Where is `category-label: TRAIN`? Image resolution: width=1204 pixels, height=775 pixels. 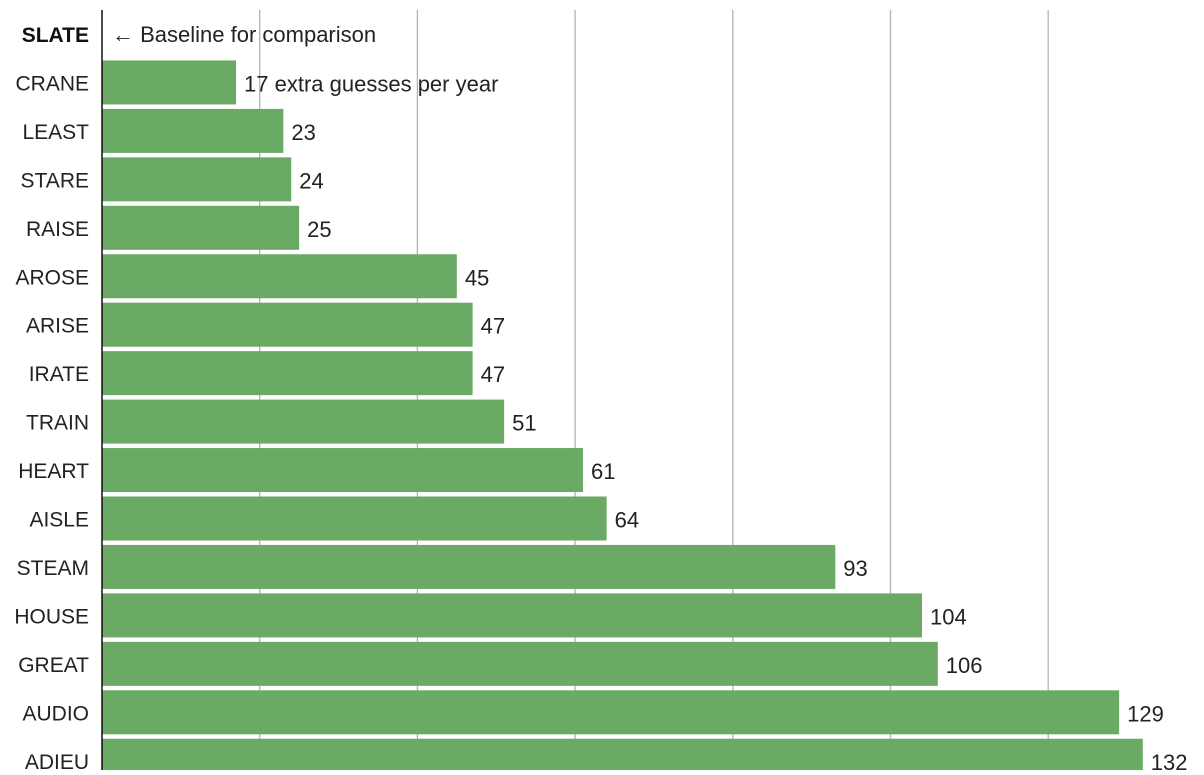
category-label: TRAIN is located at coordinates (57, 423).